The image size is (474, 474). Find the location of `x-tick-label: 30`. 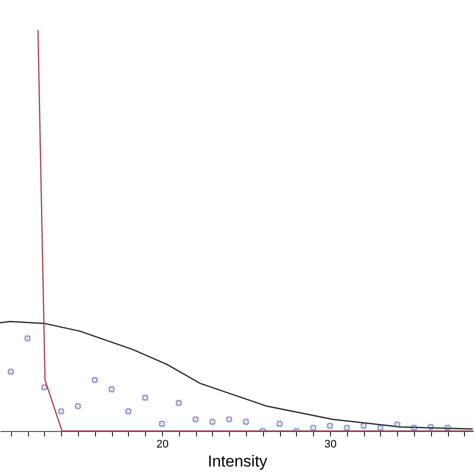

x-tick-label: 30 is located at coordinates (330, 444).